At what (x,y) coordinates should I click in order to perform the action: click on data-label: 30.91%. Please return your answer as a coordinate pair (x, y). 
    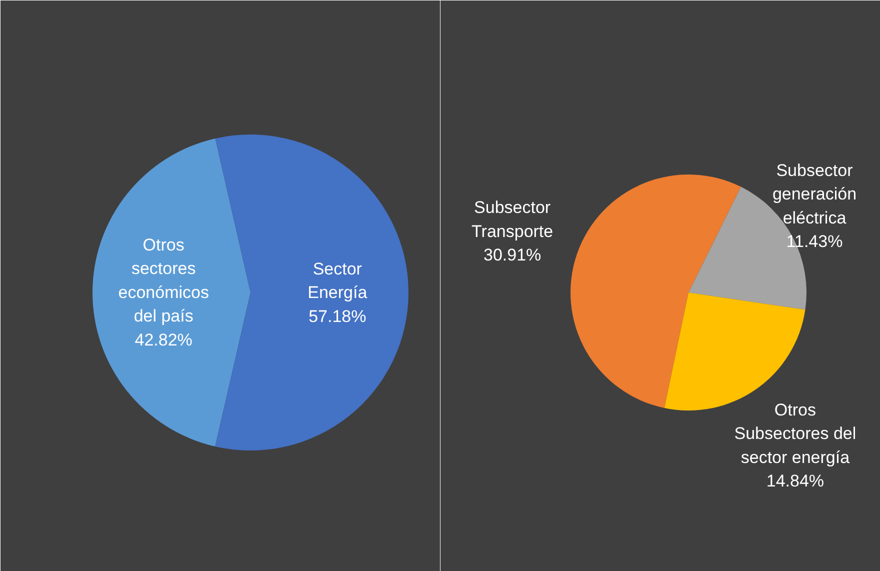
    Looking at the image, I should click on (513, 255).